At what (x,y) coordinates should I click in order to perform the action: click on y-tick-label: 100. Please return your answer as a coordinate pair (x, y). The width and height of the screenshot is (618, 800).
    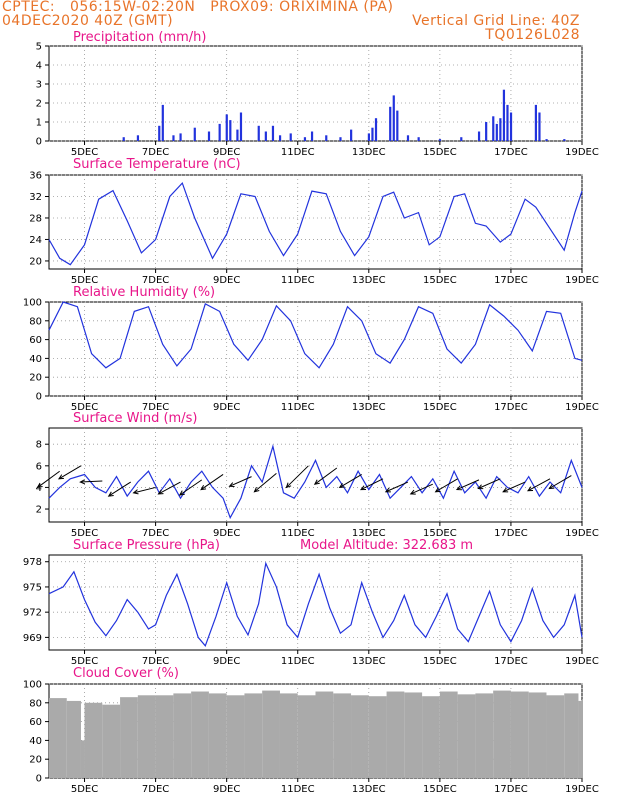
    Looking at the image, I should click on (32, 303).